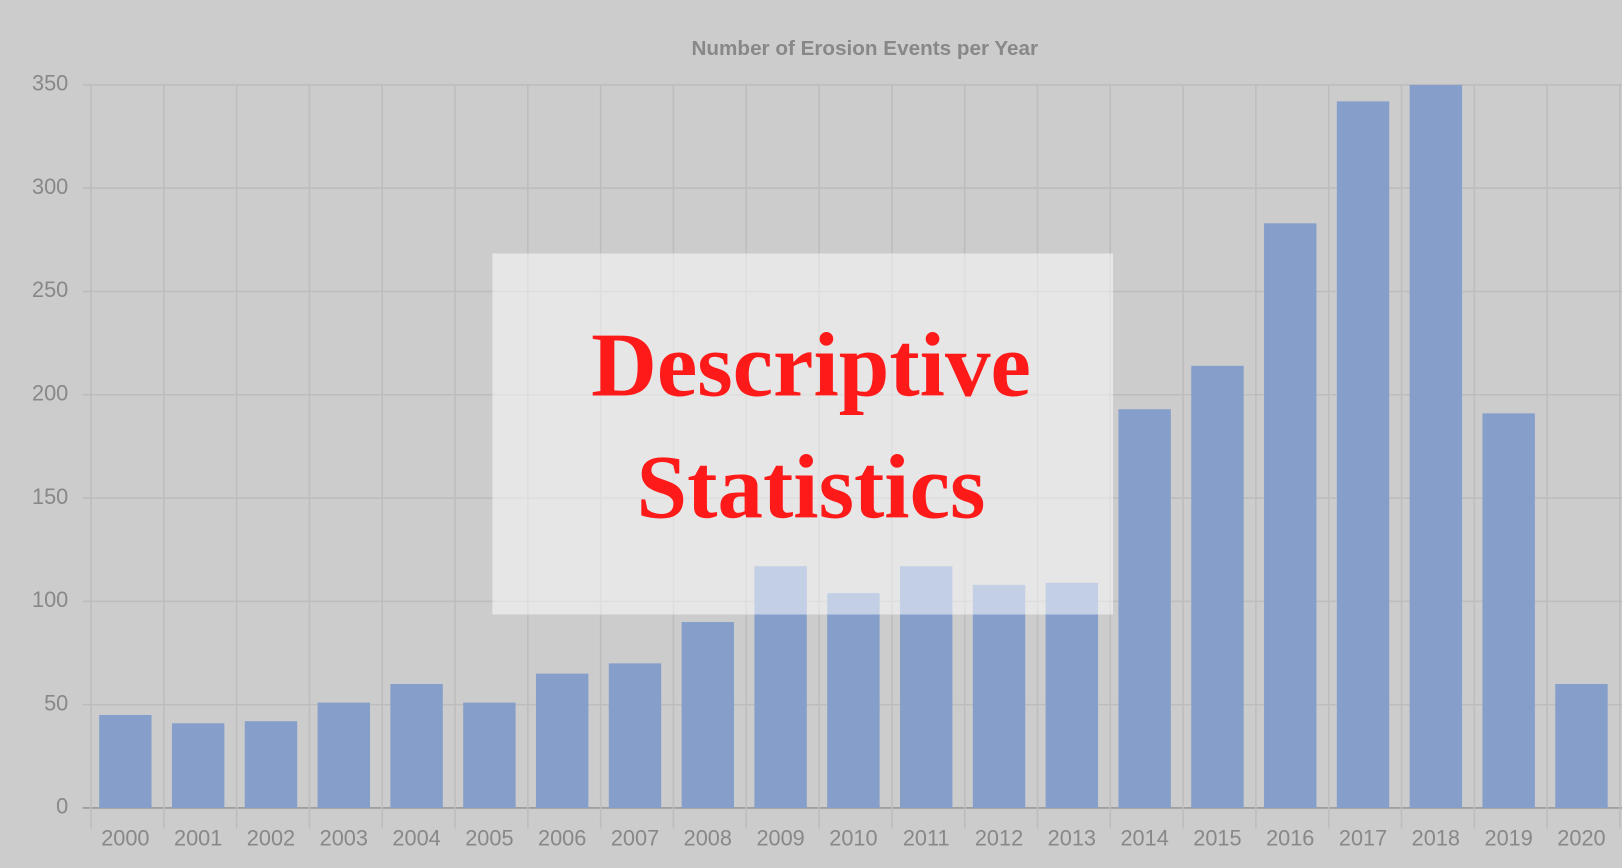  Describe the element at coordinates (50, 83) in the screenshot. I see `y-tick-label: 350` at that location.